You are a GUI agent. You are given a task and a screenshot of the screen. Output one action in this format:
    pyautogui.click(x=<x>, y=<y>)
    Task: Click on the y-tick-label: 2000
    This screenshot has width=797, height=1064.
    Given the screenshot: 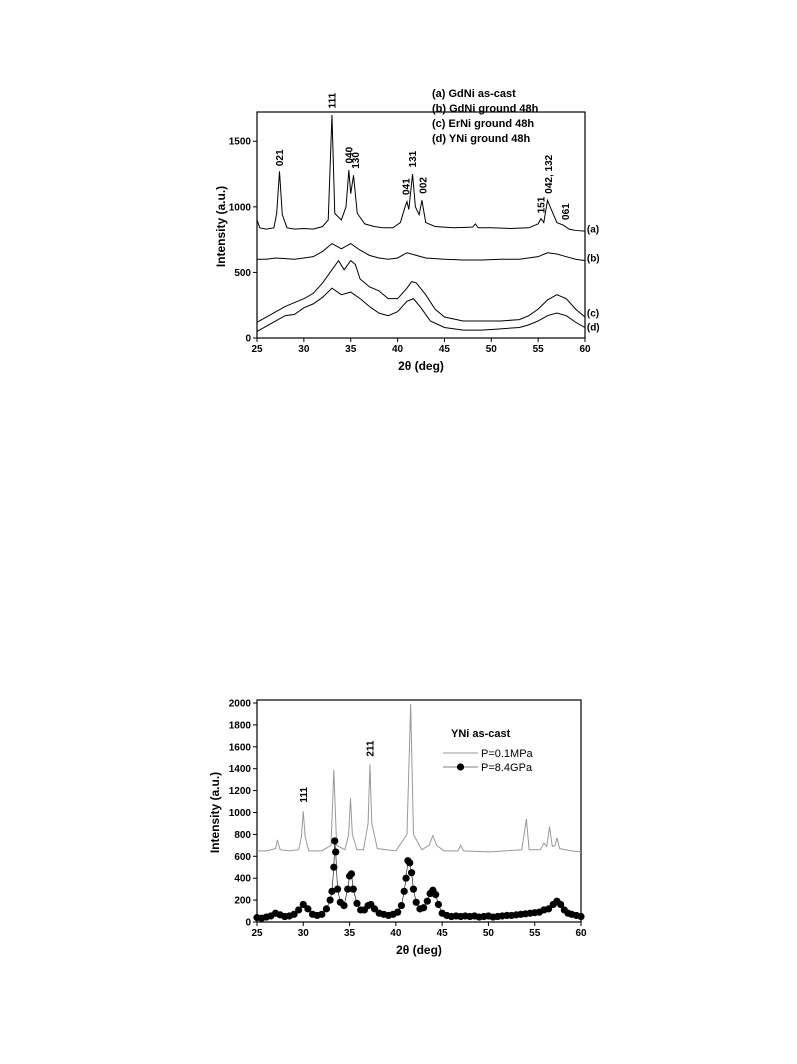 What is the action you would take?
    pyautogui.click(x=240, y=704)
    